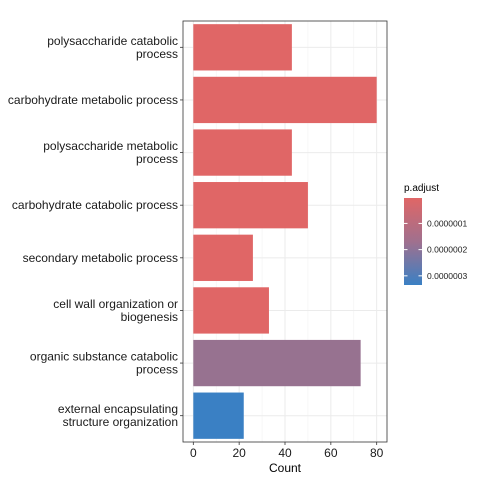 The height and width of the screenshot is (480, 480). I want to click on legend-tick-label: 0.0000002, so click(447, 250).